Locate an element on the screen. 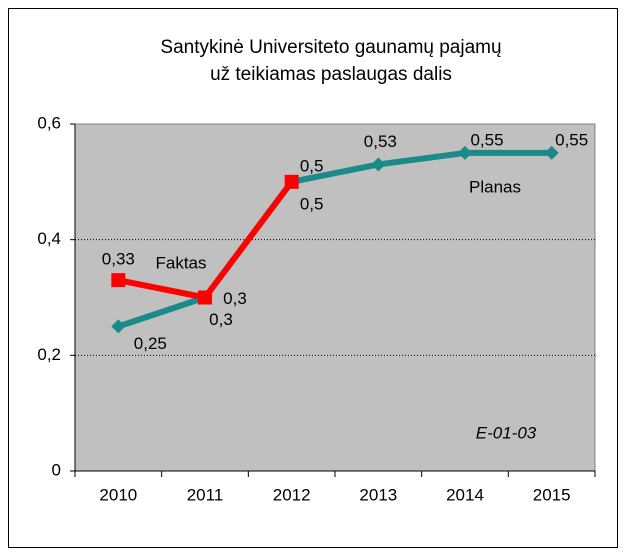  y-tick-label: 0,4 is located at coordinates (49, 238).